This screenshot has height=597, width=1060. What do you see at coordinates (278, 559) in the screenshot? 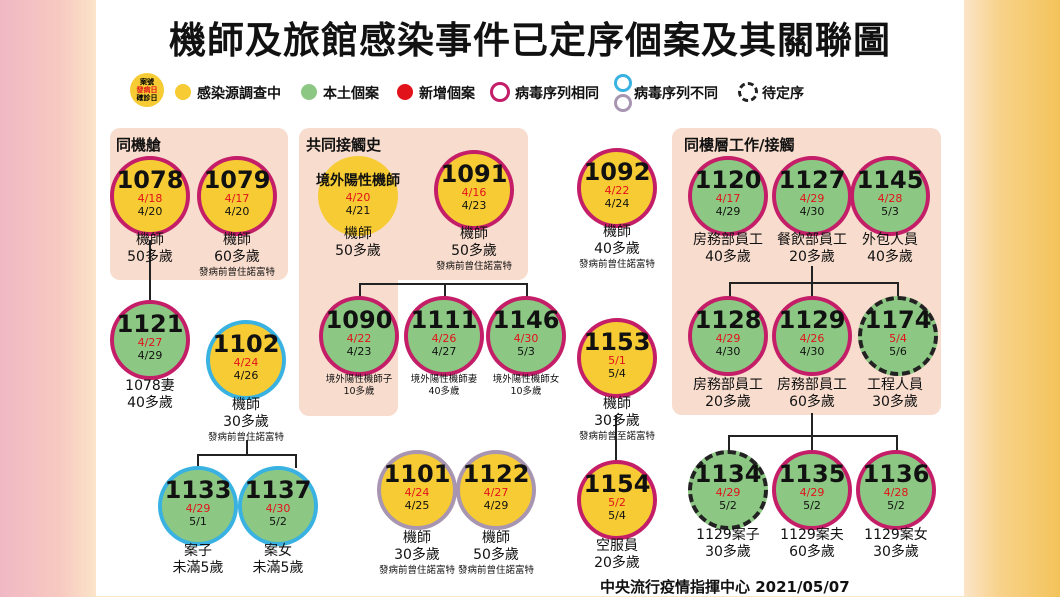
I see `case-label-1137: 案女 未滿5歲` at bounding box center [278, 559].